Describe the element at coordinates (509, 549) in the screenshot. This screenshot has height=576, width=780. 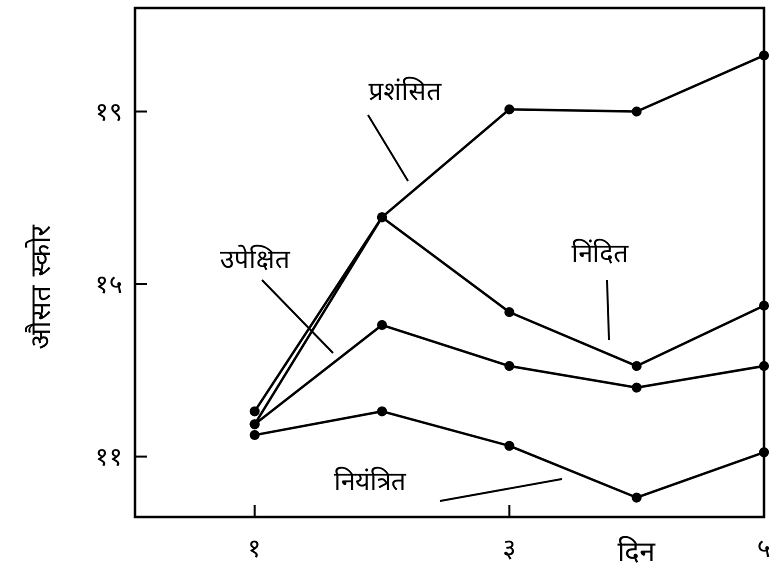
I see `x-tick-label: ३` at that location.